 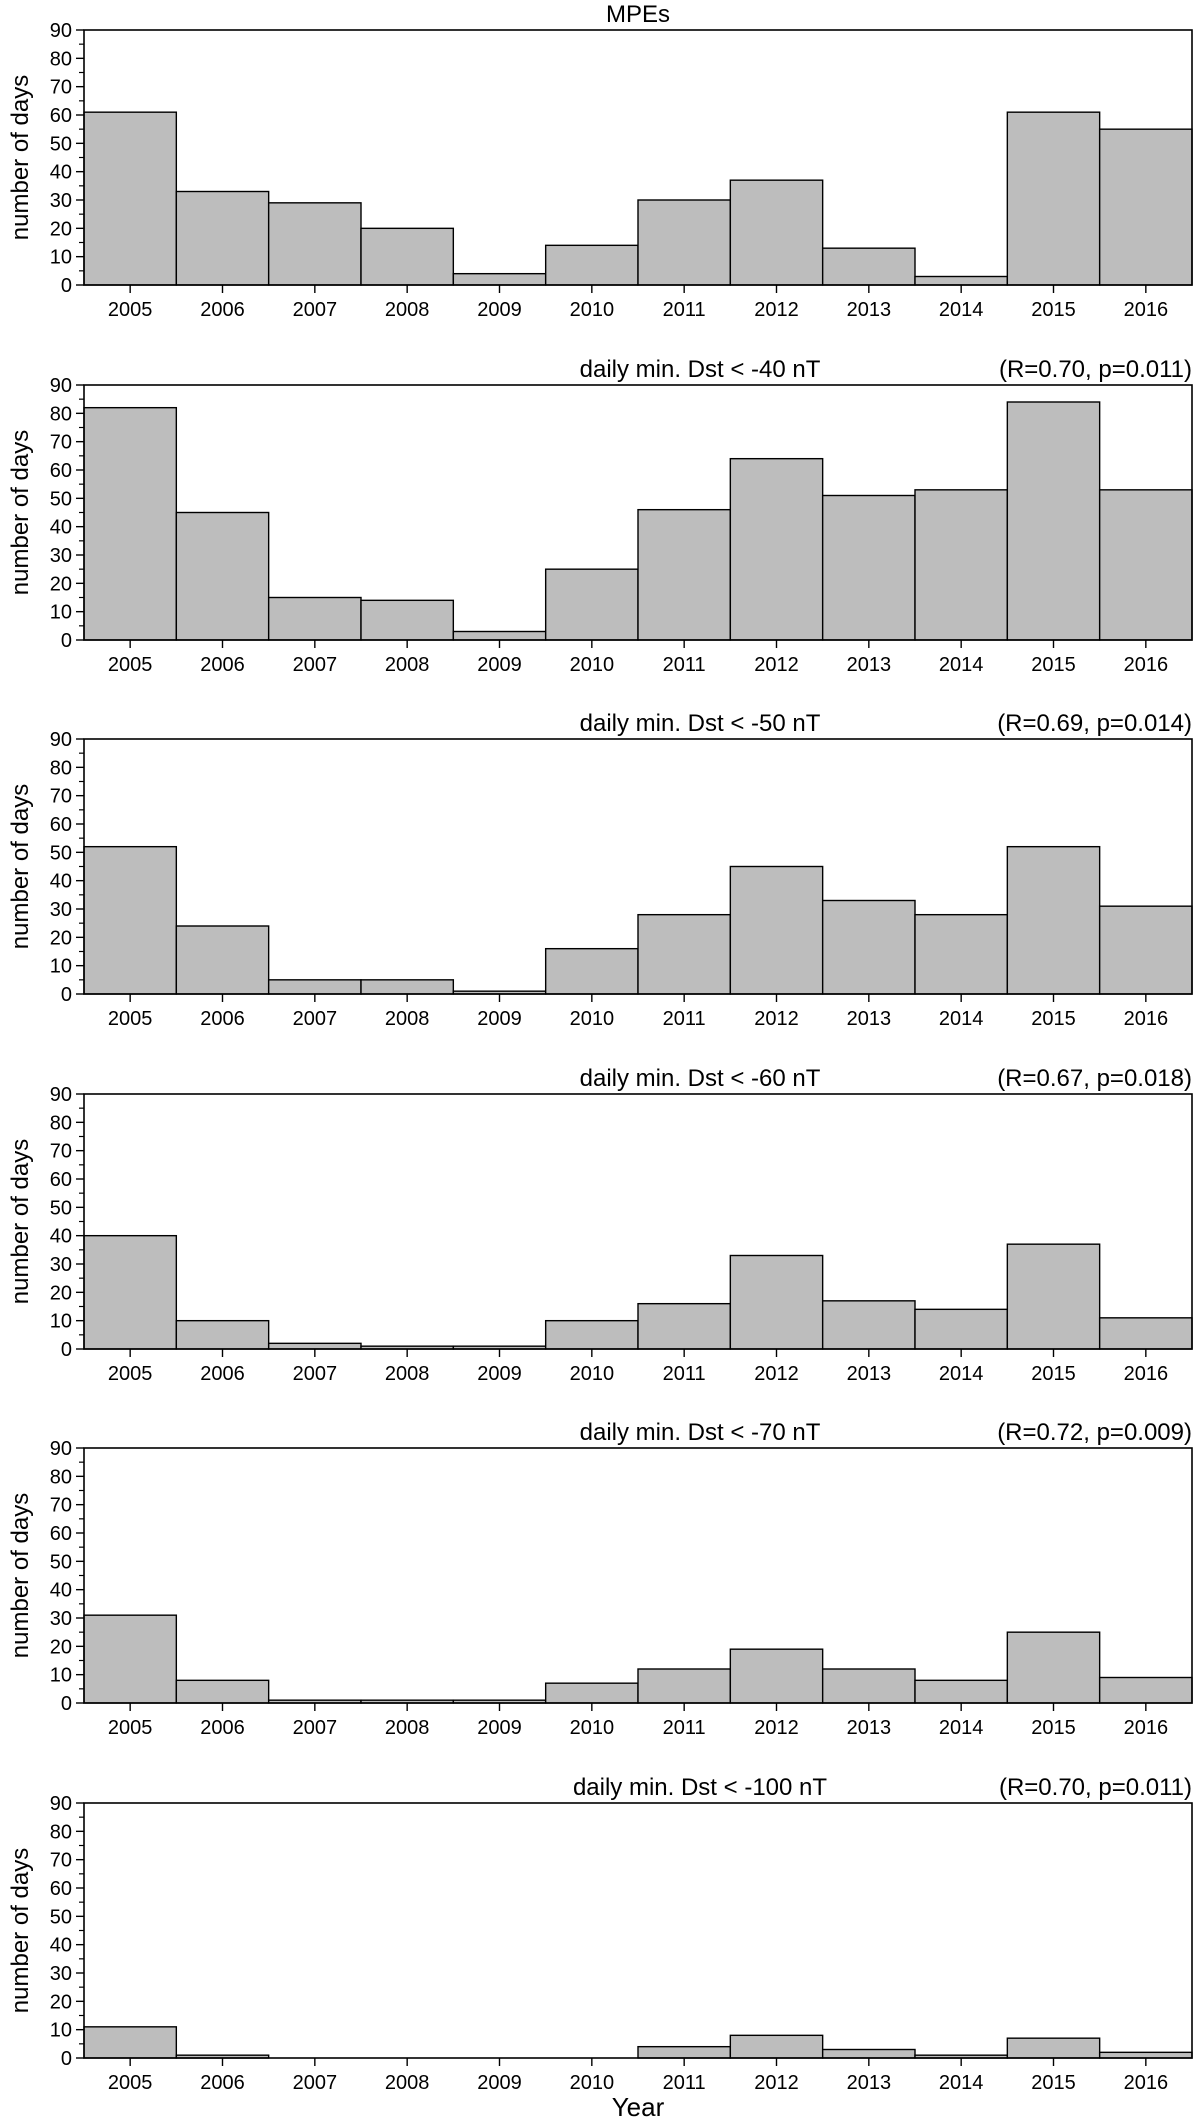 What do you see at coordinates (1095, 369) in the screenshot?
I see `panel-stats: (R=0.70, p=0.011)` at bounding box center [1095, 369].